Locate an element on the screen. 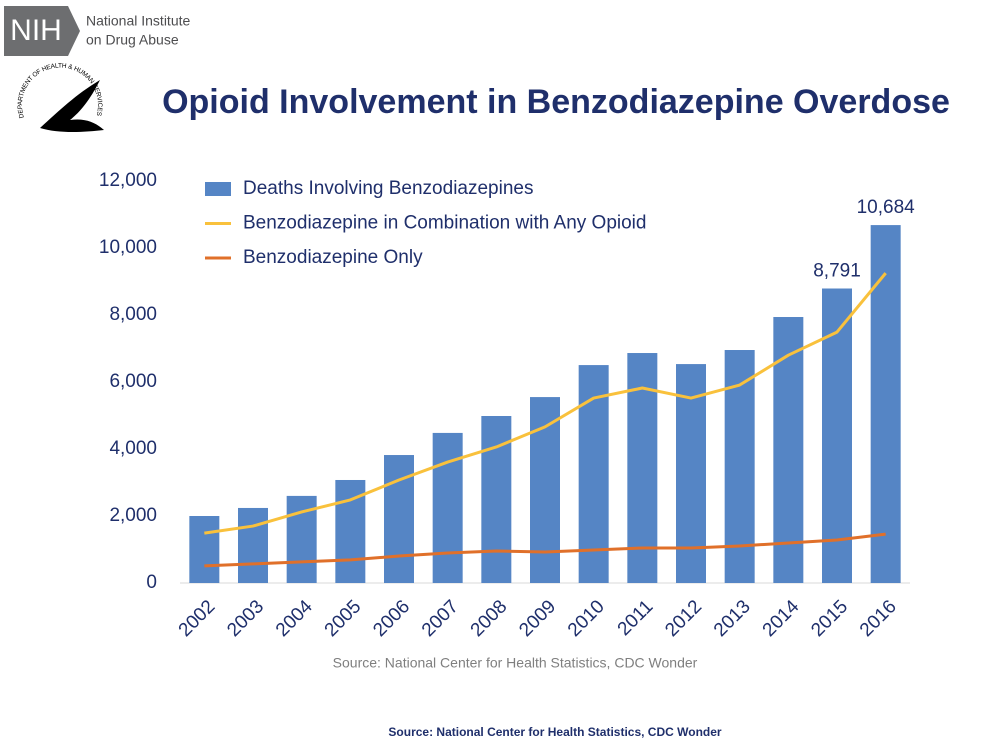 The height and width of the screenshot is (752, 1000). logo-text: NIH is located at coordinates (36, 30).